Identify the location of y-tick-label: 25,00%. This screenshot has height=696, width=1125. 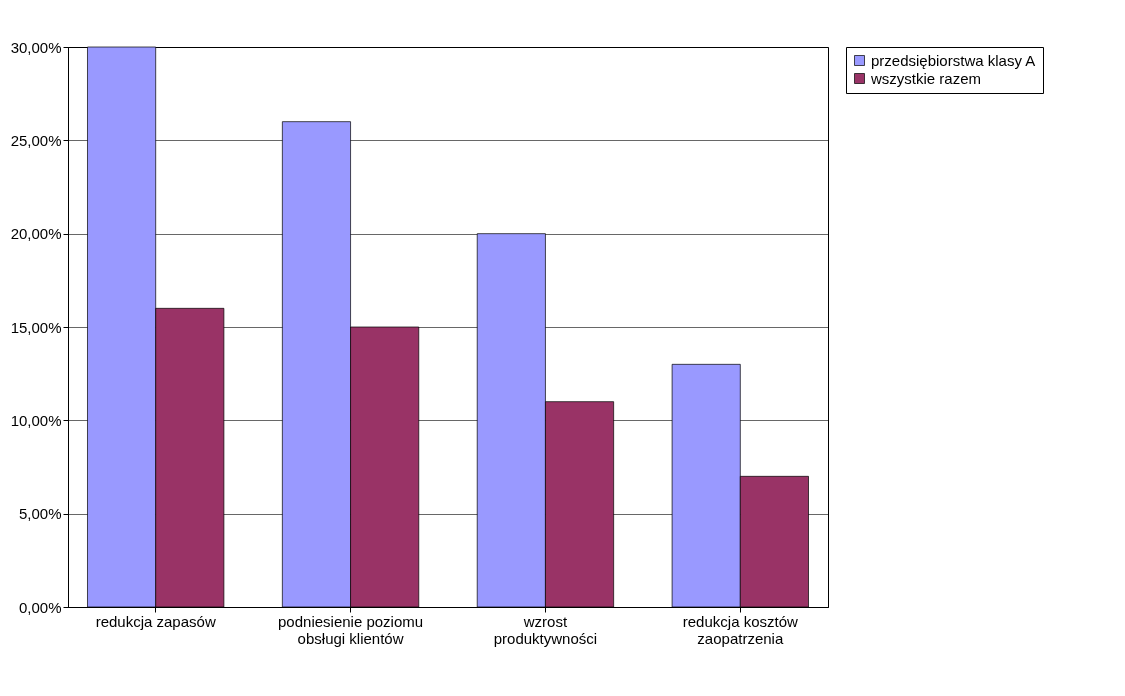
(36, 140).